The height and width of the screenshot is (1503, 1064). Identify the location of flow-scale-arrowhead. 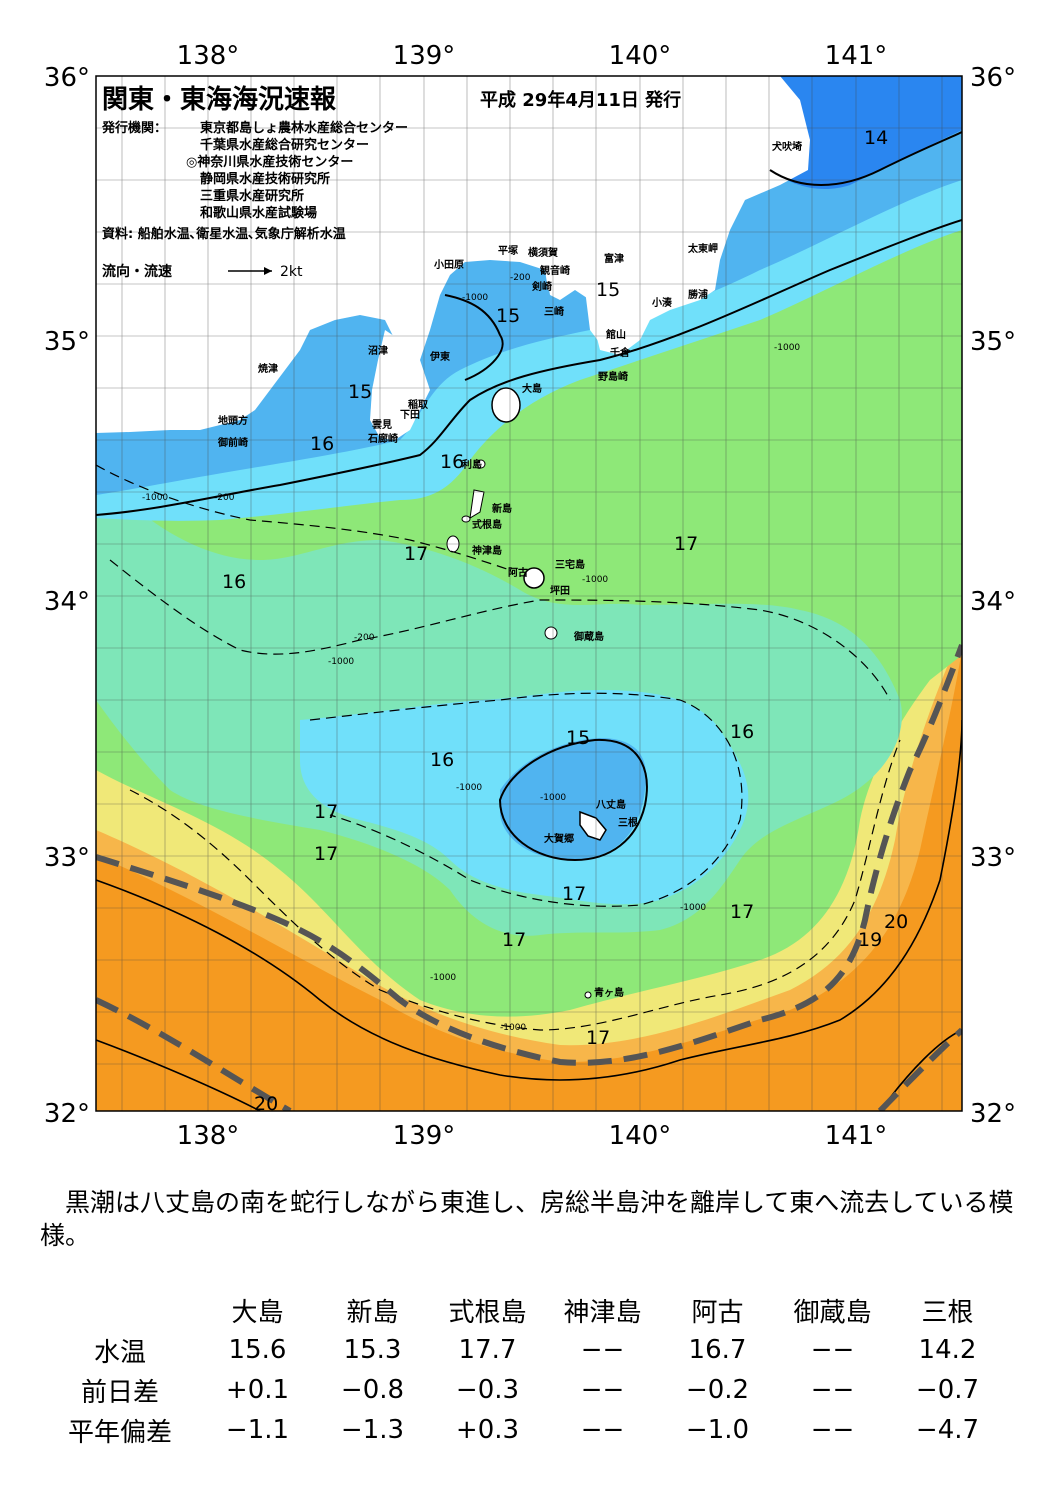
(268, 271).